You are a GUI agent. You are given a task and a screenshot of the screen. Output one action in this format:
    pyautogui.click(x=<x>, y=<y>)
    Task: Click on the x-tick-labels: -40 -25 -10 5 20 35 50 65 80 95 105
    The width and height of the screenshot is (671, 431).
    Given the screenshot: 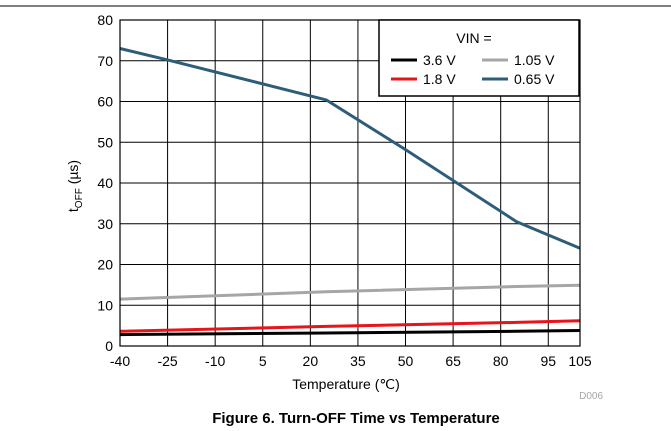 What is the action you would take?
    pyautogui.click(x=351, y=361)
    